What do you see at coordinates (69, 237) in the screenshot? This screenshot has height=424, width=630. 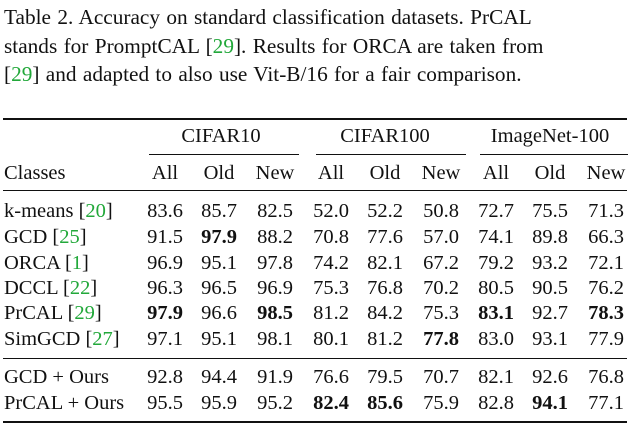 I see `citation-link: 25` at bounding box center [69, 237].